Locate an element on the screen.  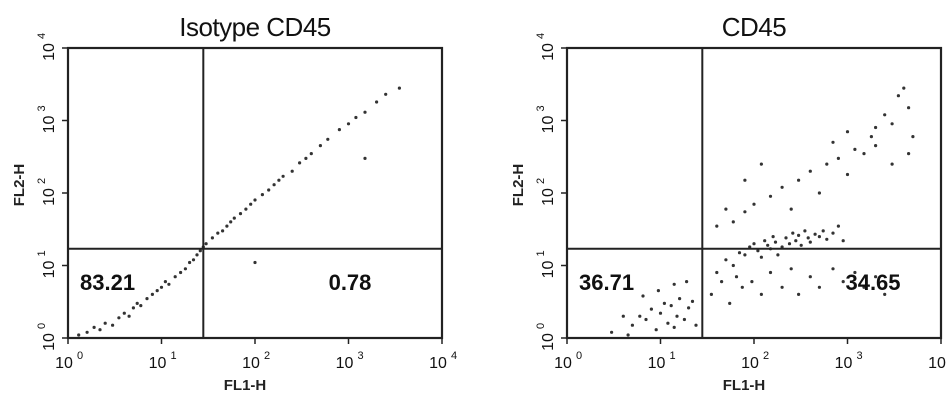
y-tick-exponent: 3 is located at coordinates (42, 108).